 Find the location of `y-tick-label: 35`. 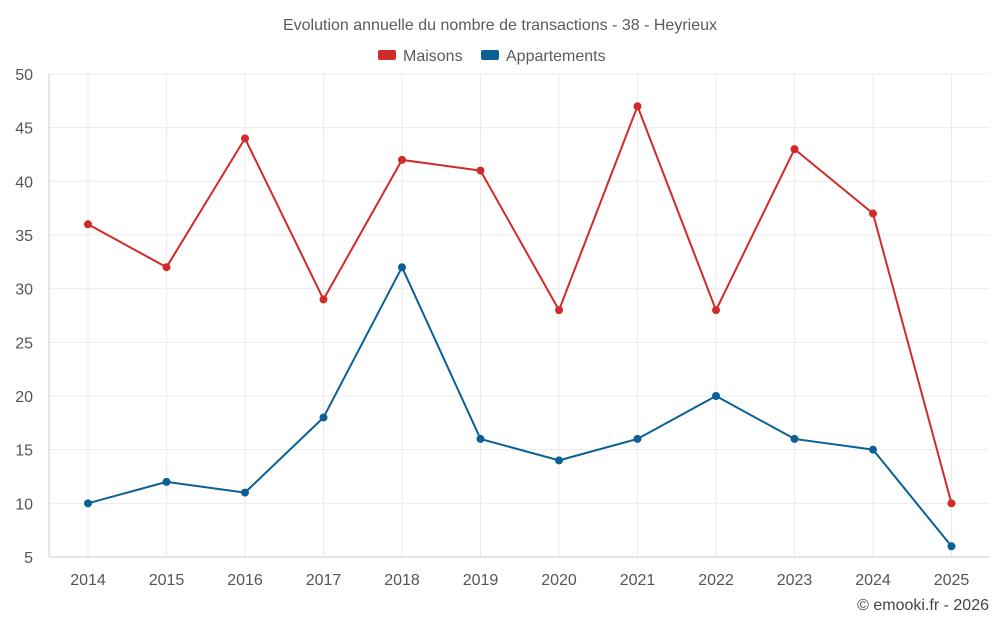

y-tick-label: 35 is located at coordinates (24, 236).